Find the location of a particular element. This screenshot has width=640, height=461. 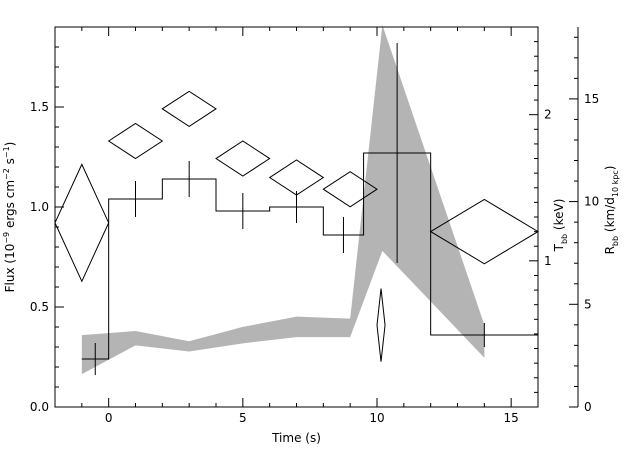

radius-tick-label: 15 is located at coordinates (591, 99).